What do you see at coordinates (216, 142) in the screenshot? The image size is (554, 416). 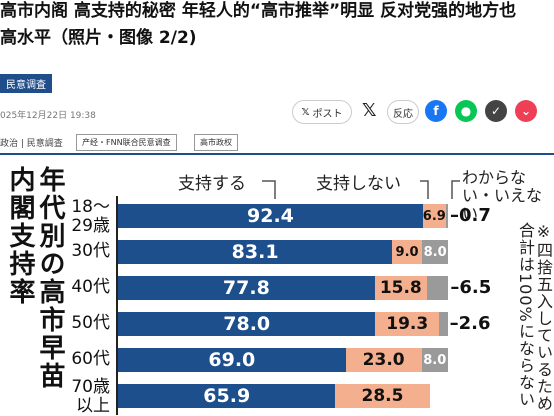 I see `pill-government: 高市政权` at bounding box center [216, 142].